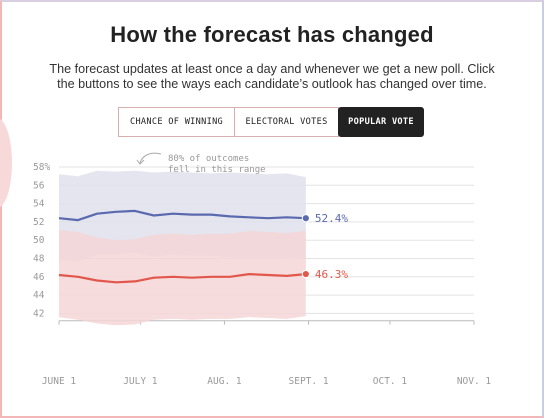 The height and width of the screenshot is (418, 544). I want to click on y-tick-label: 50, so click(39, 240).